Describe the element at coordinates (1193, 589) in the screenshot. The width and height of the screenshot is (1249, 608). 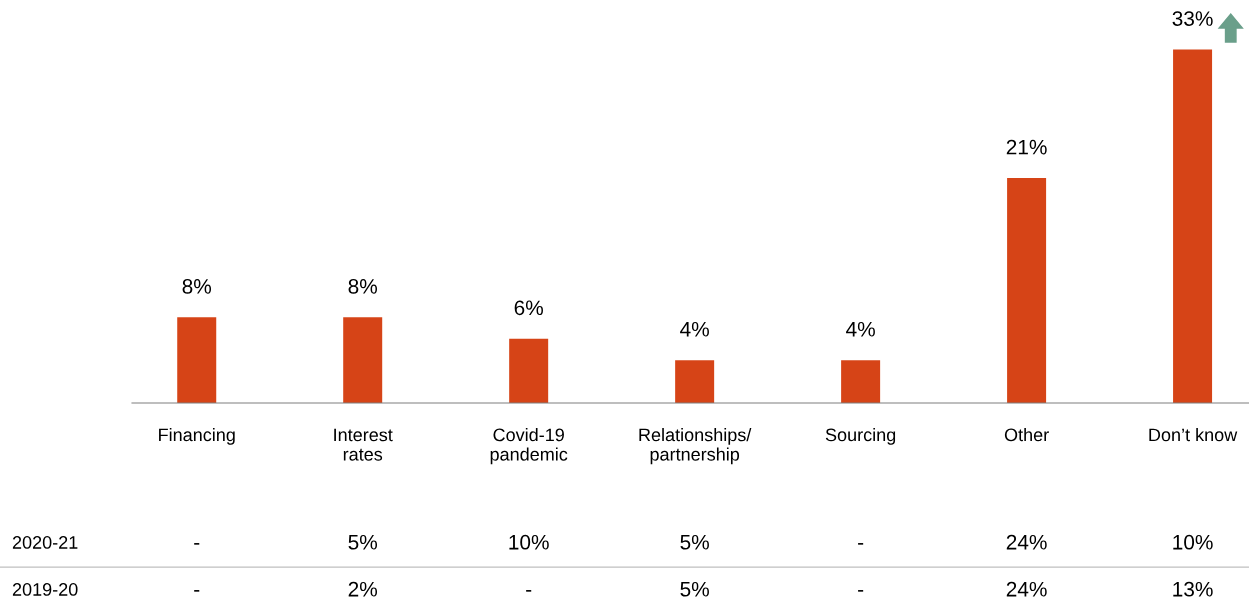
I see `text: 13%` at that location.